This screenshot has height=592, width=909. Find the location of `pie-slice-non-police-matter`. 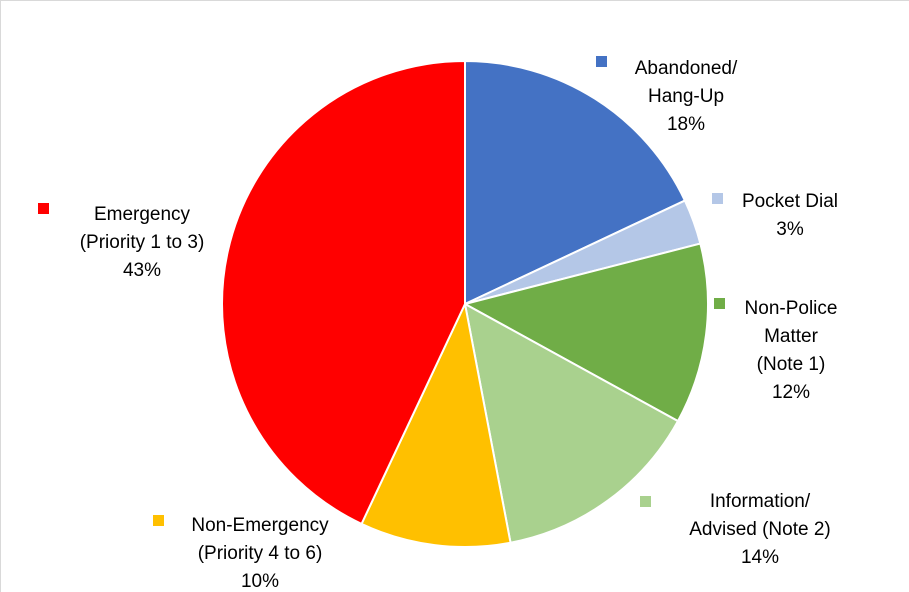

pie-slice-non-police-matter is located at coordinates (586, 332).